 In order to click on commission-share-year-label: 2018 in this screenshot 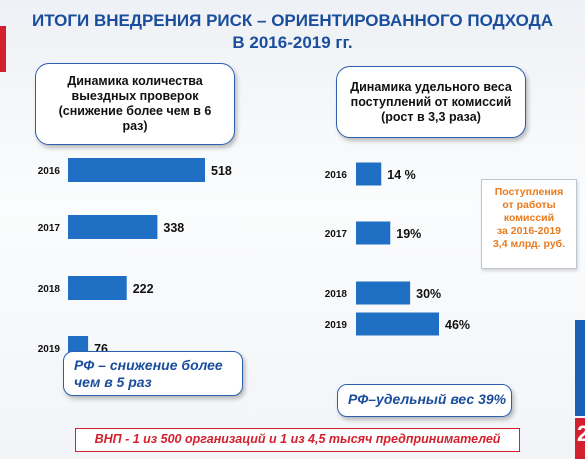, I will do `click(336, 294)`.